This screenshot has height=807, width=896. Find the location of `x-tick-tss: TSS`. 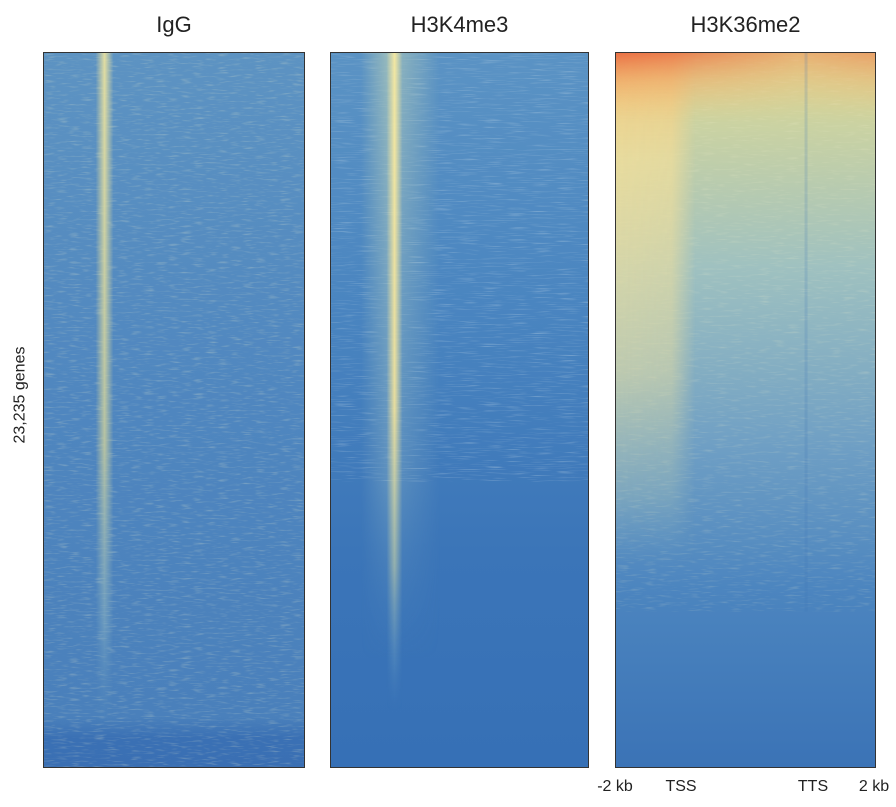

x-tick-tss: TSS is located at coordinates (681, 786).